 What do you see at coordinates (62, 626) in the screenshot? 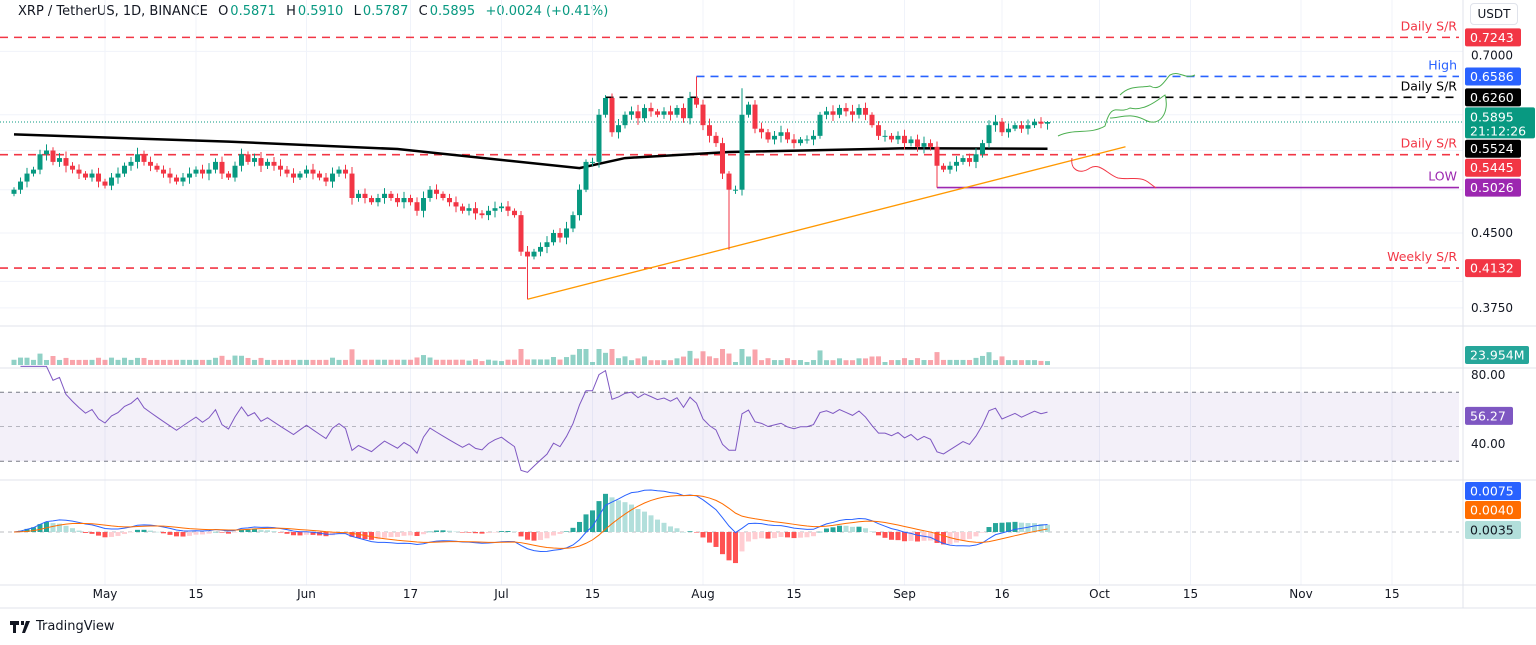
I see `tradingview-logo: TradingView` at bounding box center [62, 626].